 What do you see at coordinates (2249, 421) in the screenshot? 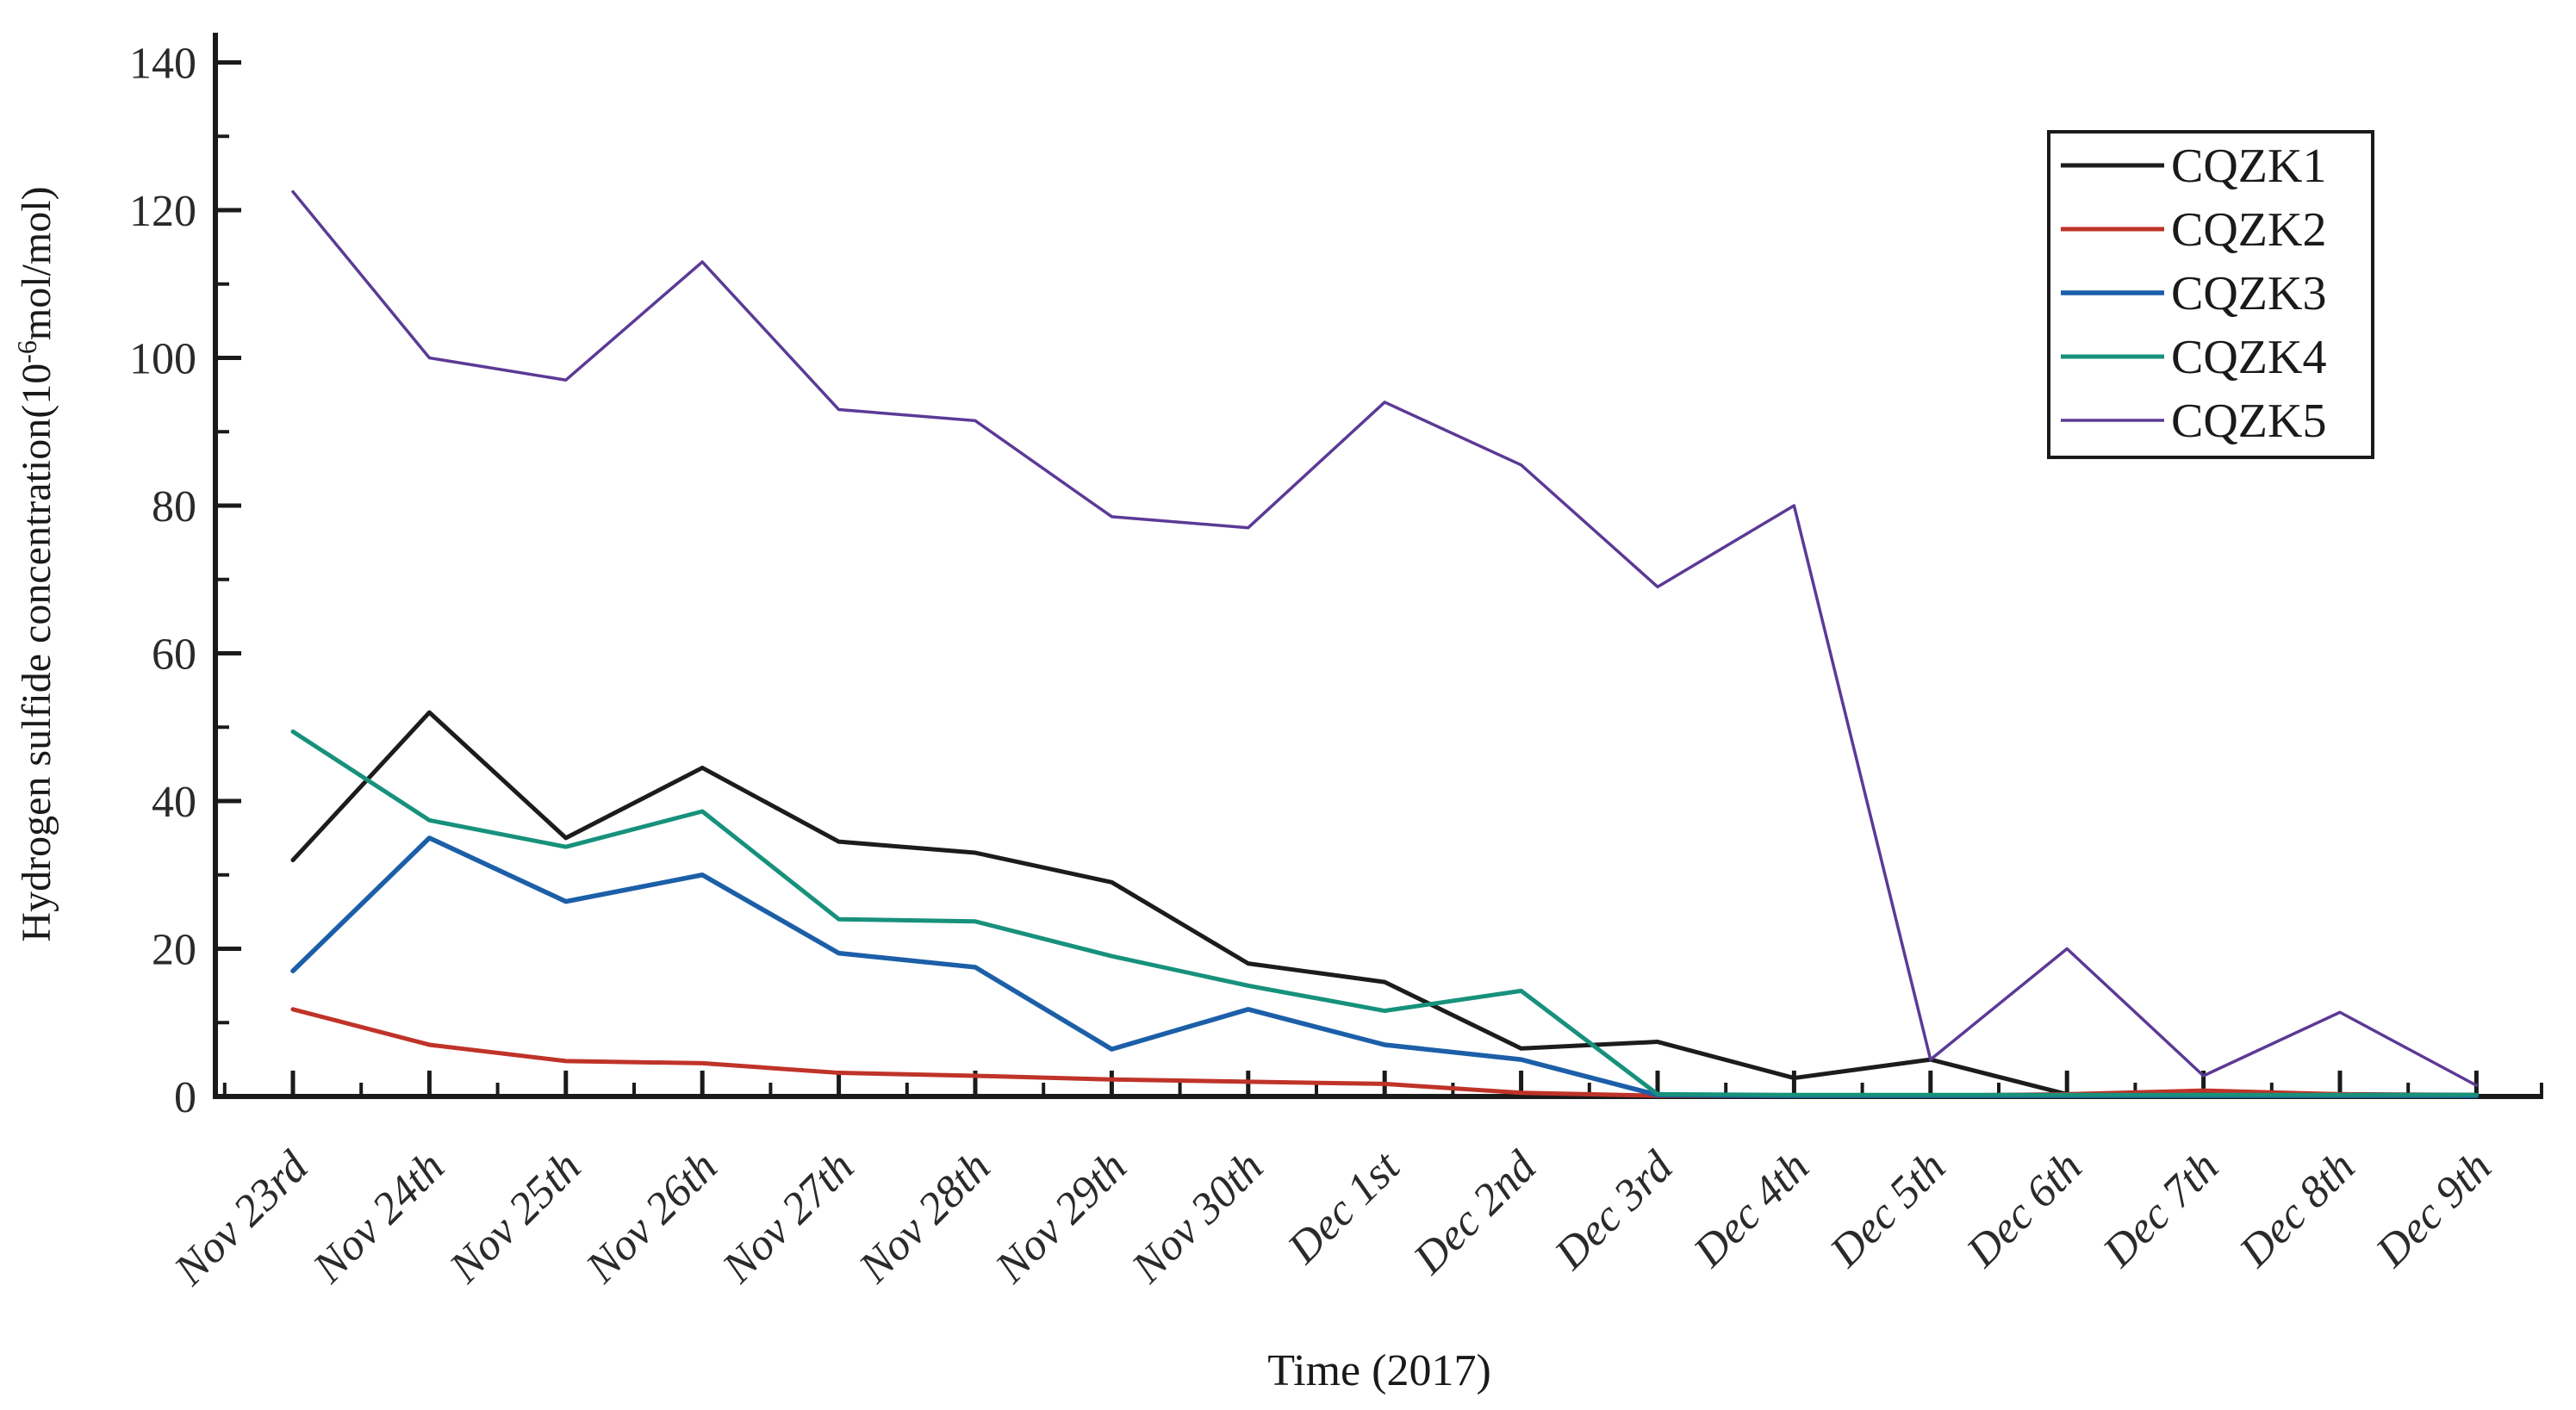
I see `legend-label: CQZK5` at bounding box center [2249, 421].